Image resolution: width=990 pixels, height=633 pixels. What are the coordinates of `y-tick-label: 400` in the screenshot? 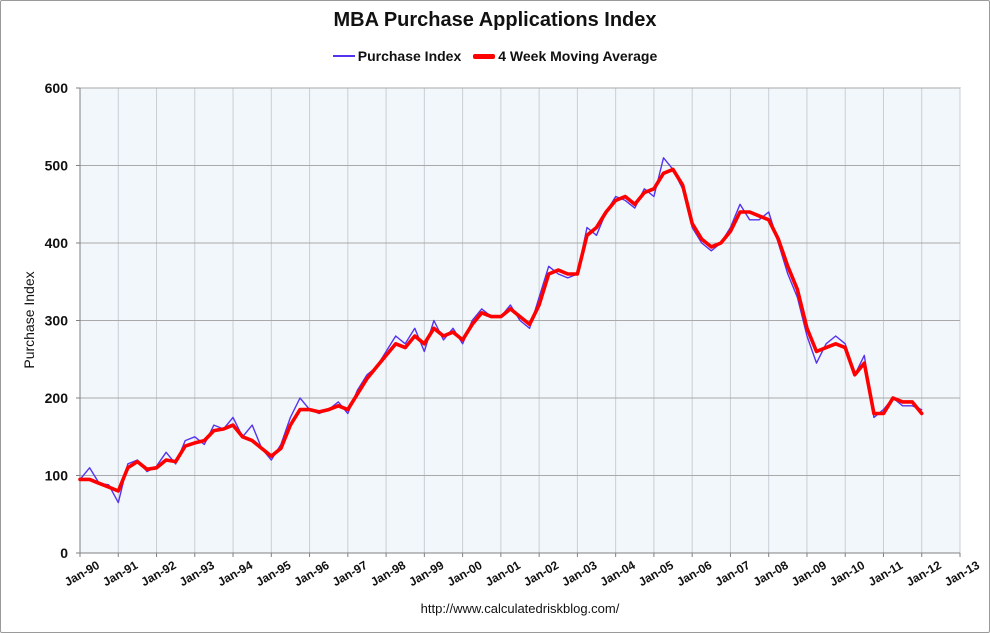 It's located at (57, 243).